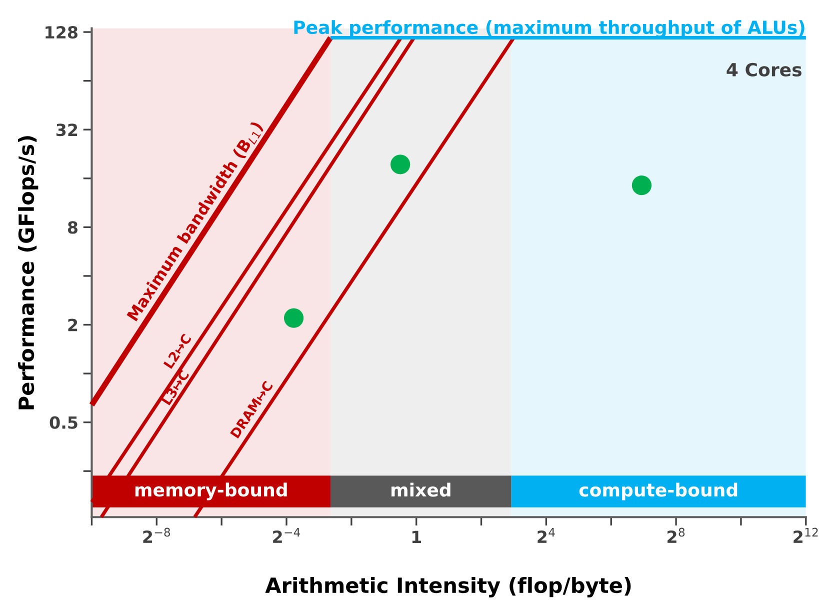 The width and height of the screenshot is (819, 602). I want to click on y-tick-label: 128, so click(62, 32).